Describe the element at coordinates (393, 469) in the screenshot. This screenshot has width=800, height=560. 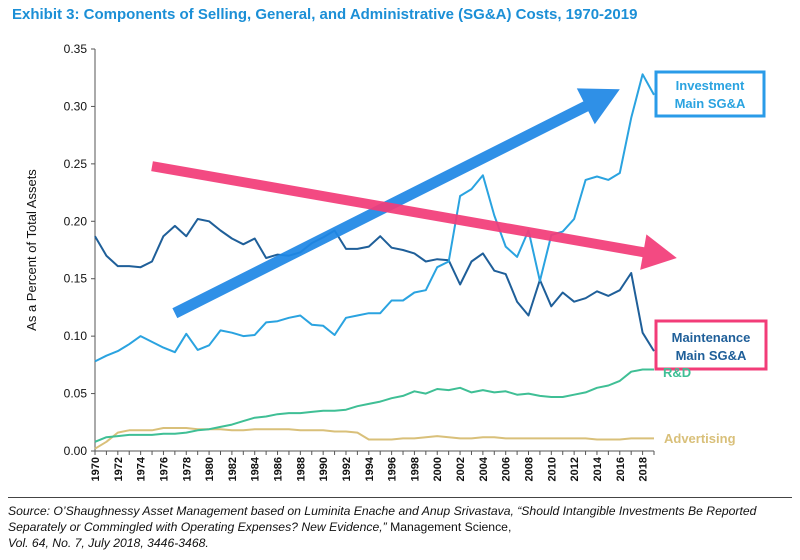
I see `x-tick-label: 1996` at that location.